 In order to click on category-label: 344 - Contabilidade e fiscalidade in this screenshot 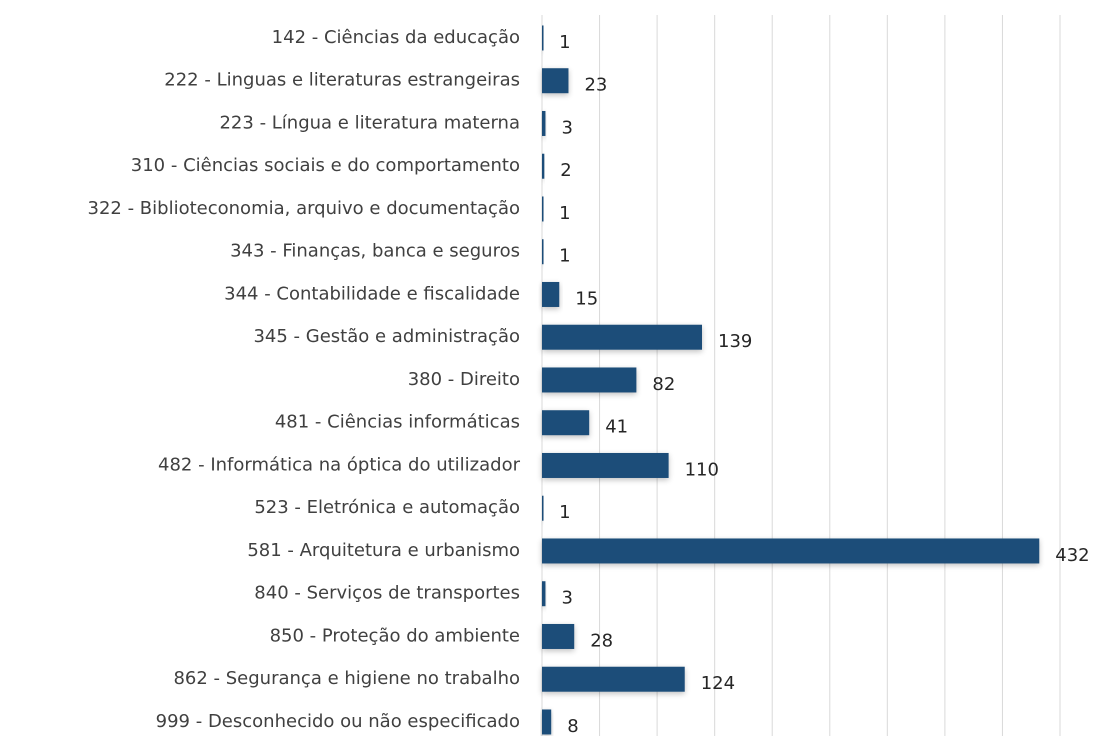, I will do `click(372, 293)`.